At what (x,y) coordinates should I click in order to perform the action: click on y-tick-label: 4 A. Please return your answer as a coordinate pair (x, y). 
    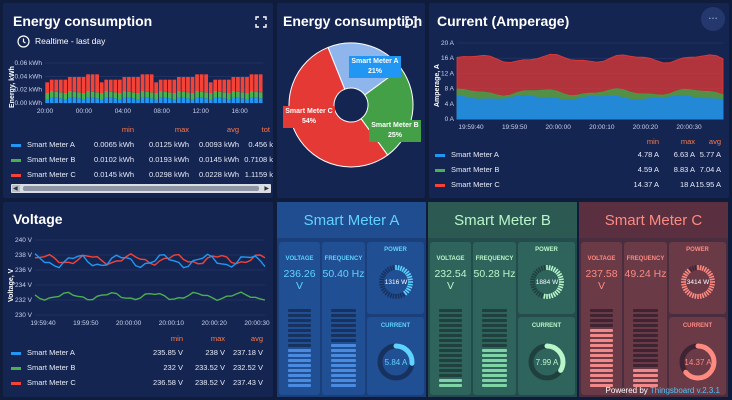
    Looking at the image, I should click on (450, 104).